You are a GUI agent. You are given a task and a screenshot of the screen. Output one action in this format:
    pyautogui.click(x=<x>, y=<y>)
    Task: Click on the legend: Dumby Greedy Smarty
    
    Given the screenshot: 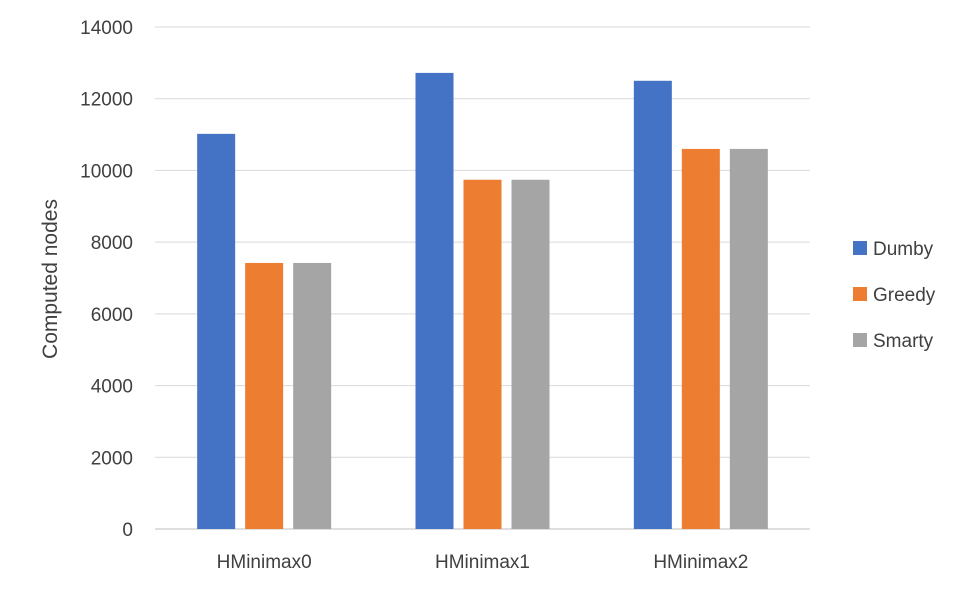 What is the action you would take?
    pyautogui.click(x=894, y=295)
    